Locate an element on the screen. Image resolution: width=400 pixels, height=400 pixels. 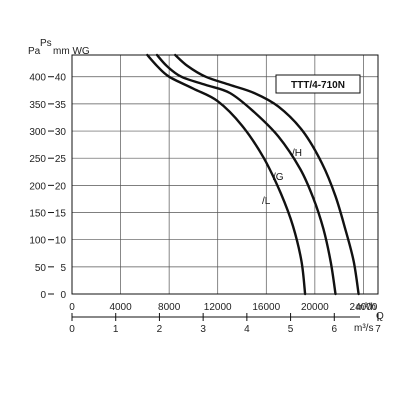
pa-tick-label: 100 is located at coordinates (37, 241).